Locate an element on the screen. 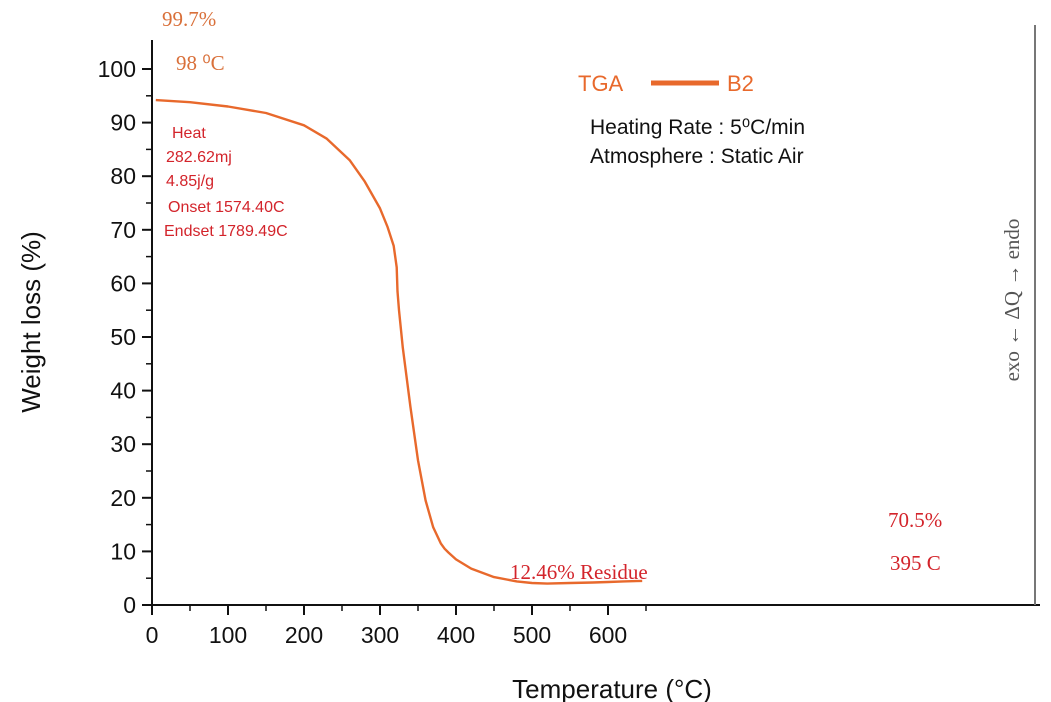 The width and height of the screenshot is (1051, 702). top-percent-annotation: 99.7% is located at coordinates (189, 19).